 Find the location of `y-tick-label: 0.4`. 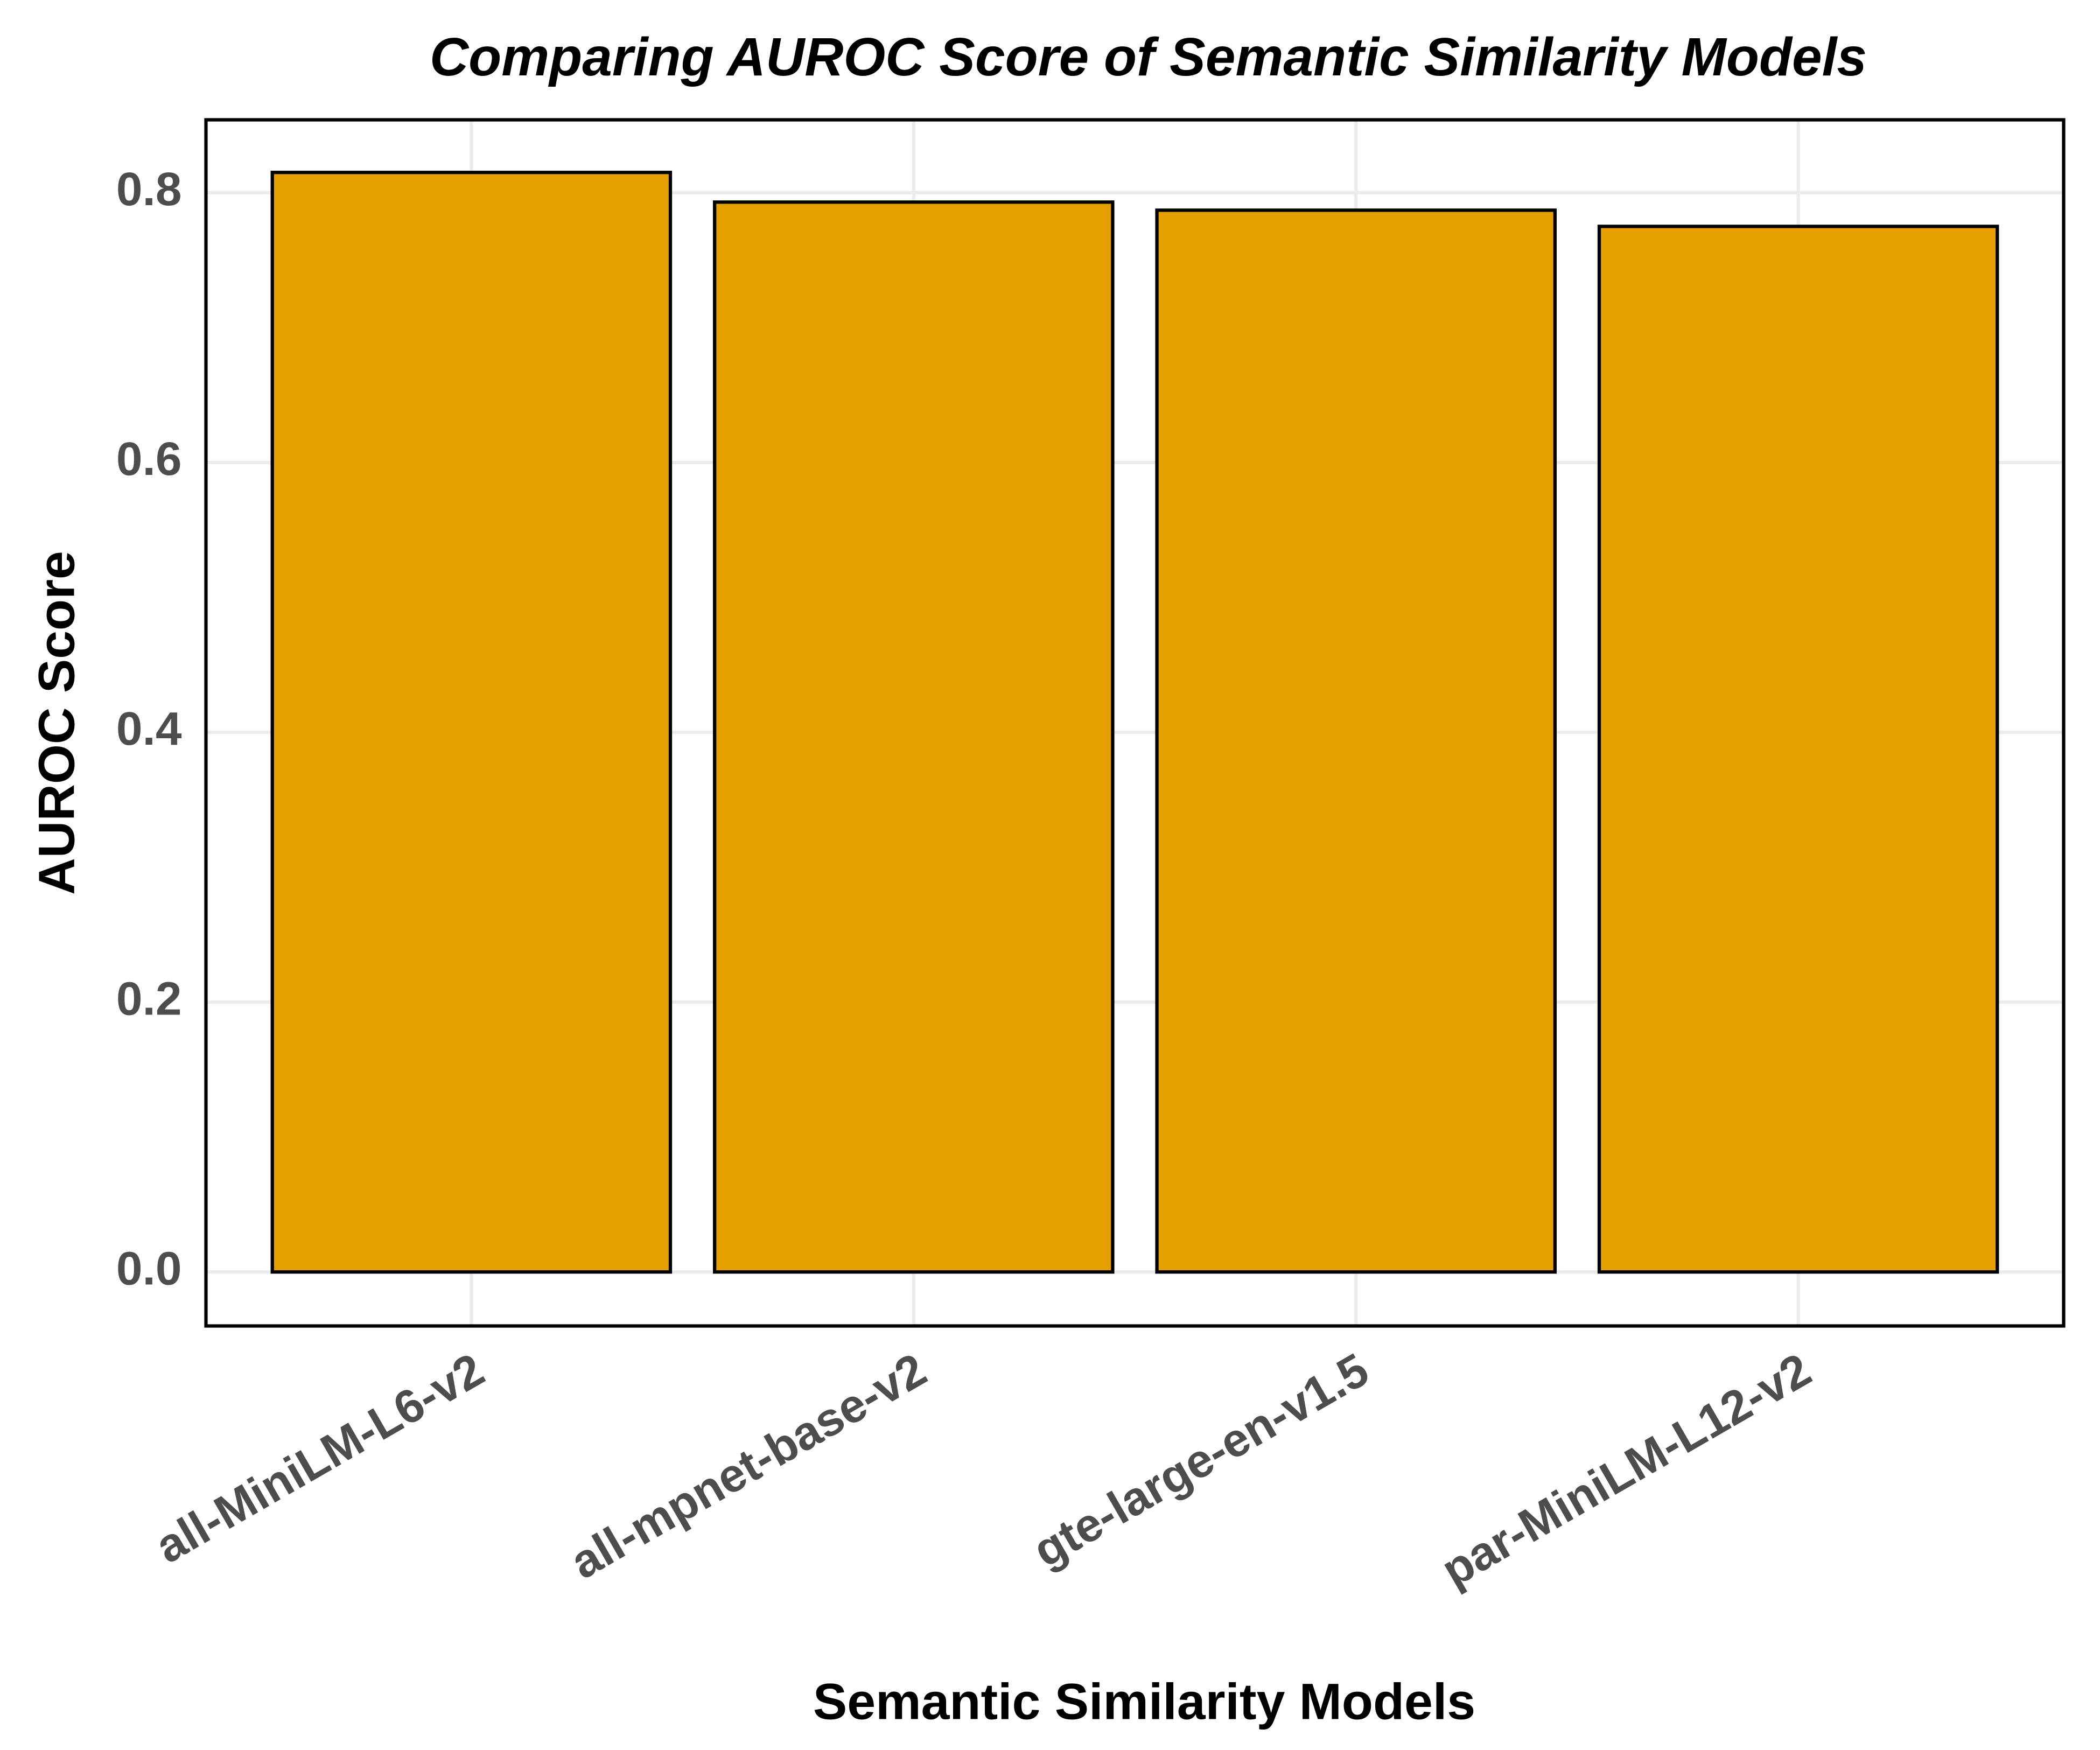

y-tick-label: 0.4 is located at coordinates (149, 728).